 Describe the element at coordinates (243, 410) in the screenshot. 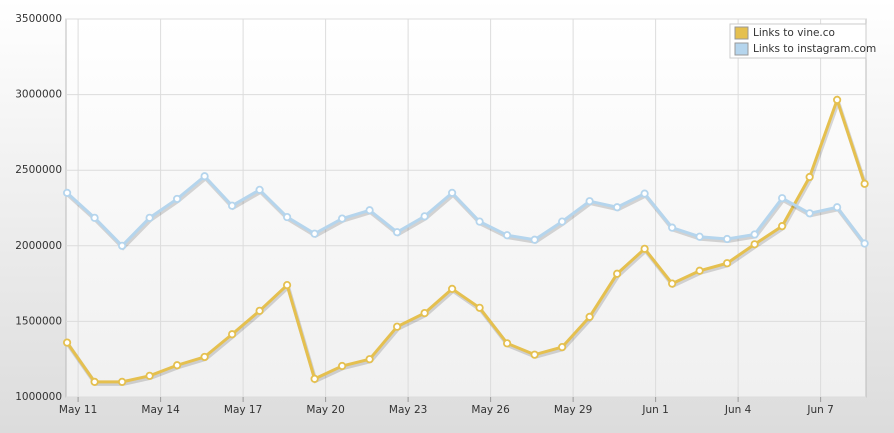

I see `x-tick-label: May 17` at that location.